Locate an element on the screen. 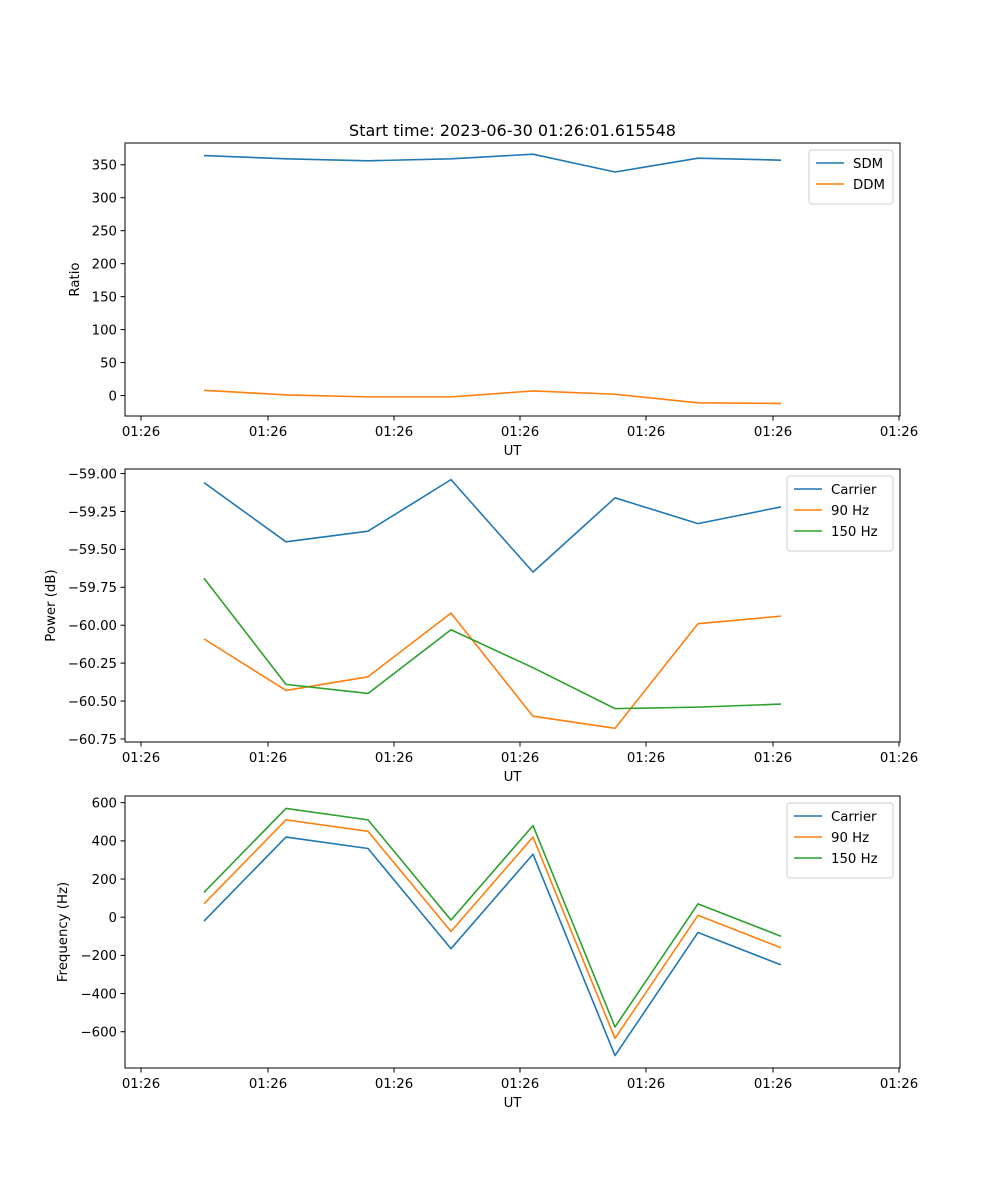  ratio-y-tick-label-5: 250 is located at coordinates (104, 232).